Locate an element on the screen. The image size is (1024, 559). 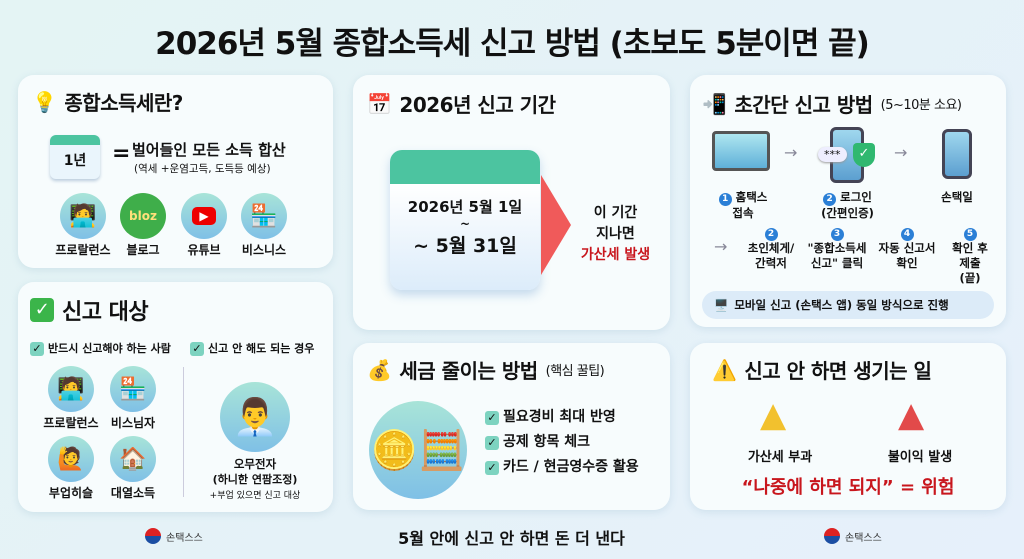
step-number: 4 is located at coordinates (907, 234).